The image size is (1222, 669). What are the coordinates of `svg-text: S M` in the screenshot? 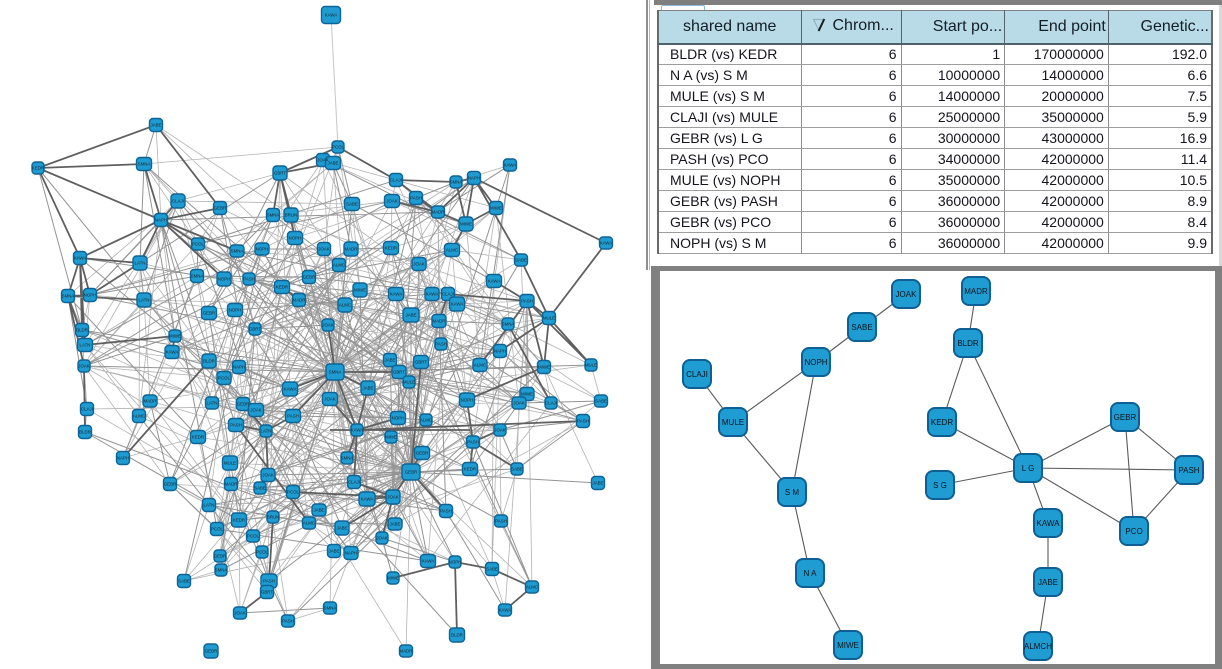 It's located at (792, 492).